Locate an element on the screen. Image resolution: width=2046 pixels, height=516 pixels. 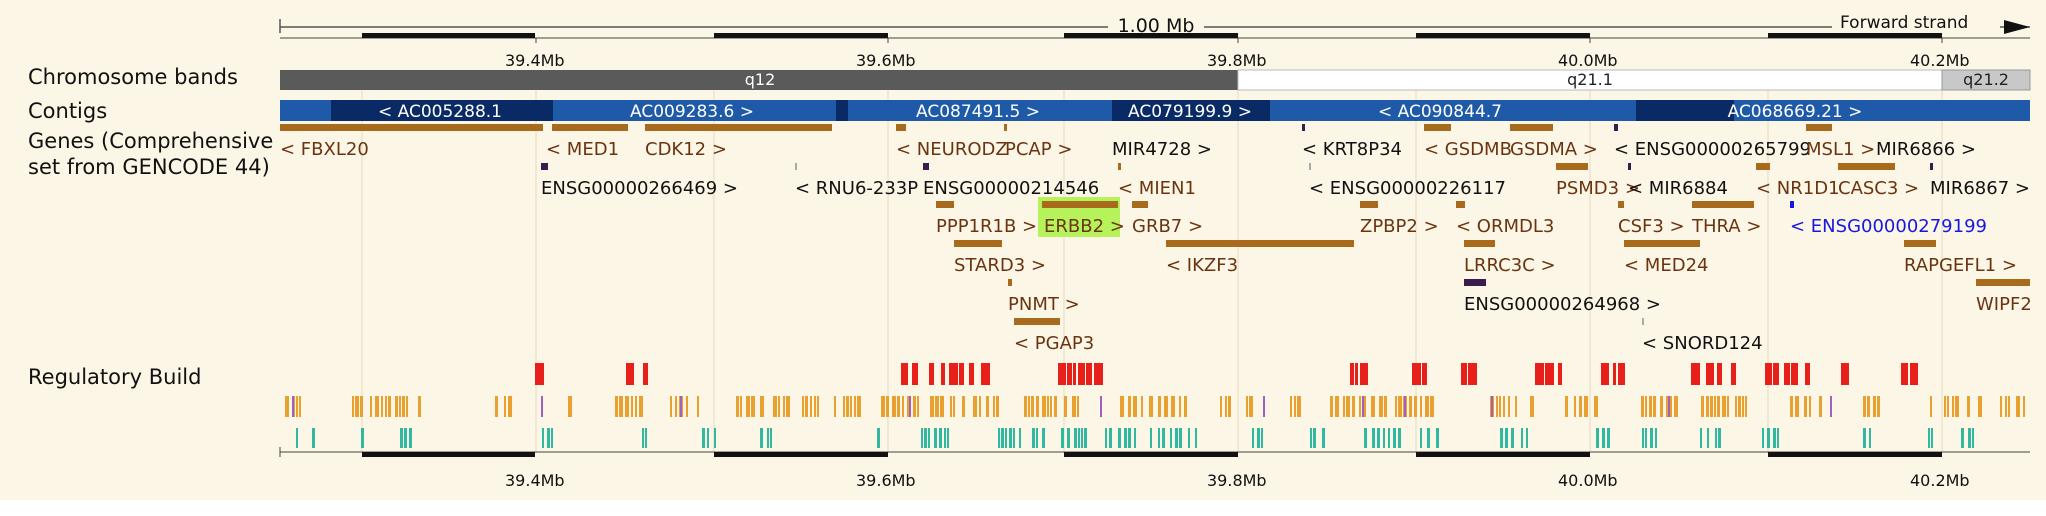
gene-med24: < MED24 is located at coordinates (1666, 265).